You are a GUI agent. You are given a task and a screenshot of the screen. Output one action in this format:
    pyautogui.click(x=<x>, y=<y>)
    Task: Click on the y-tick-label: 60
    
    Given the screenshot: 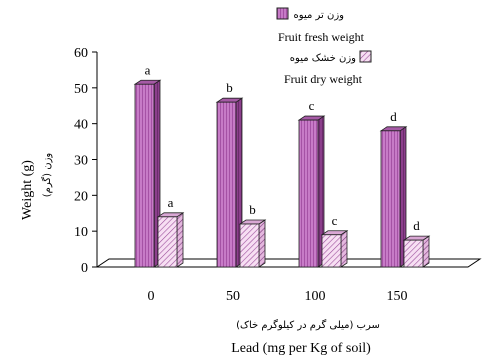 What is the action you would take?
    pyautogui.click(x=81, y=53)
    